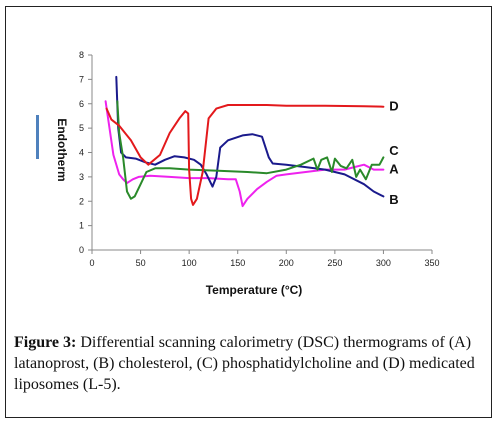 This screenshot has height=424, width=497. What do you see at coordinates (81, 128) in the screenshot?
I see `y-tick-label: 5` at bounding box center [81, 128].